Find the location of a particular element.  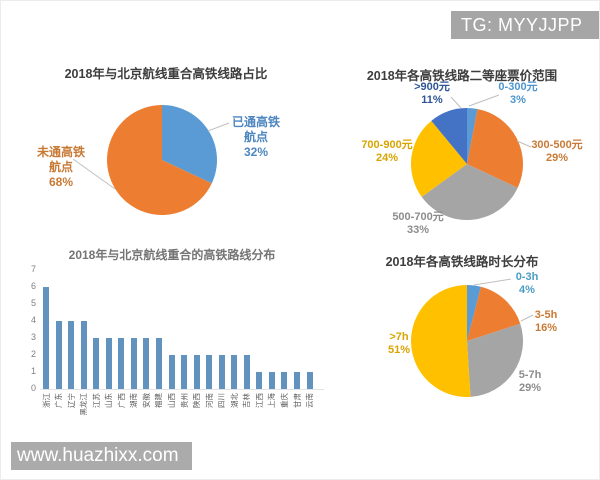

pie-label-5-7h: 5-7h 29% is located at coordinates (530, 381).